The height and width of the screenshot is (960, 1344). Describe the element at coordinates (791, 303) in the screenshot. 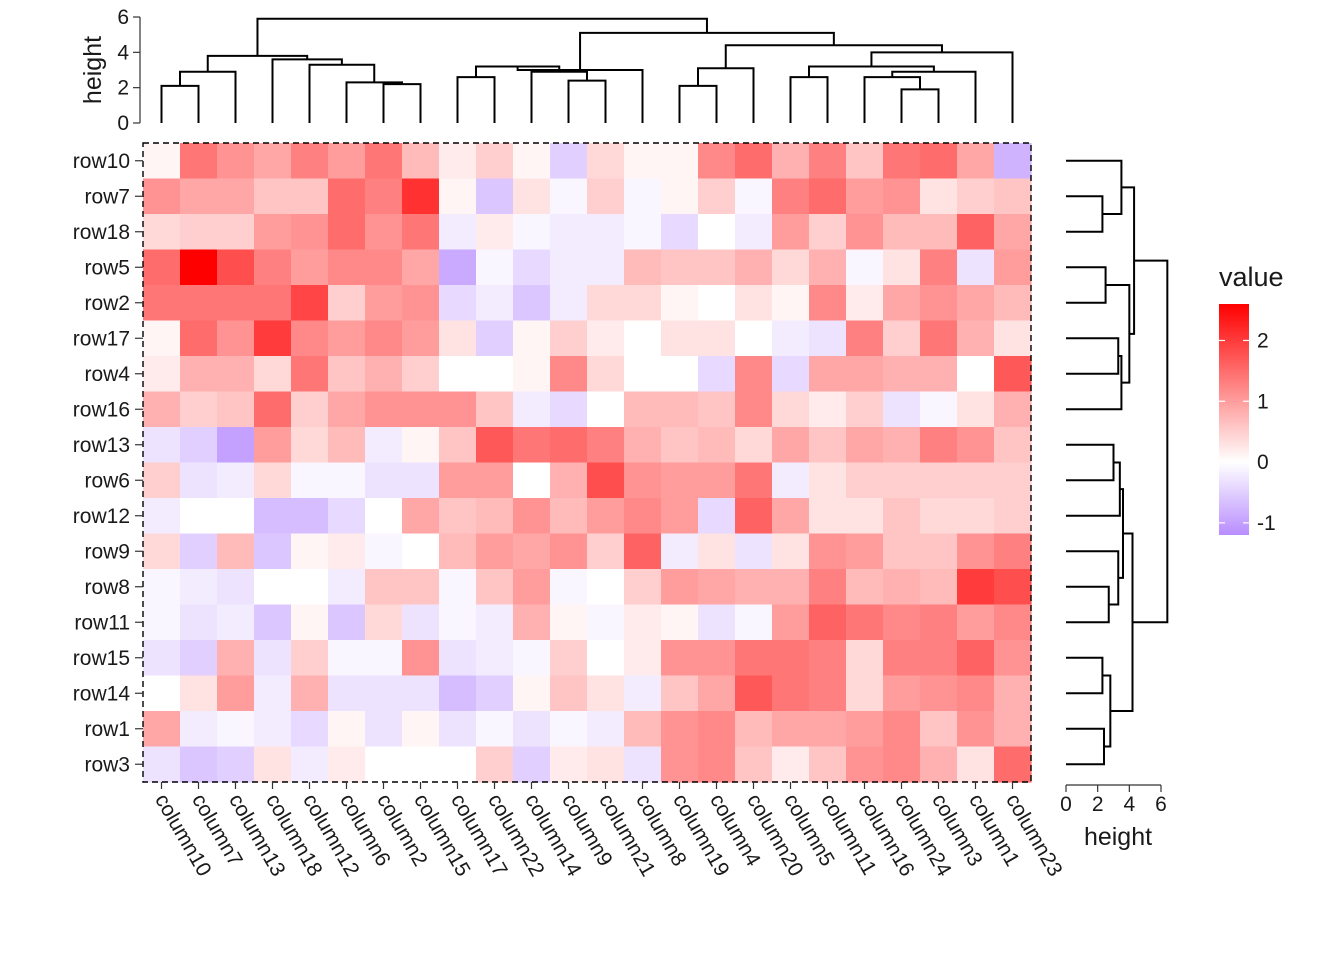

I see `heatmap-cell-row2-column5` at that location.